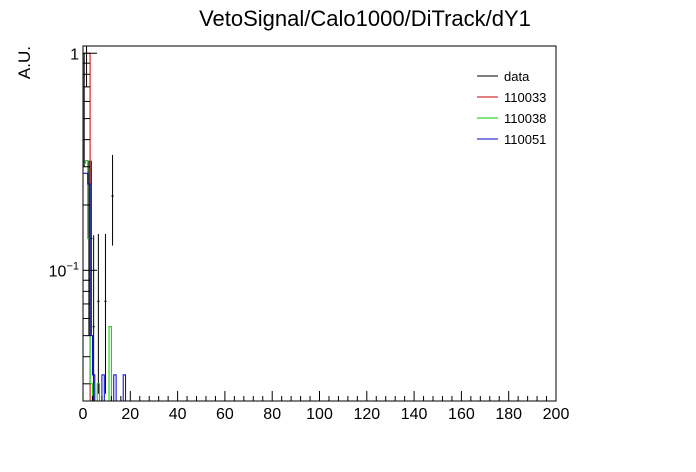 Image resolution: width=696 pixels, height=472 pixels. I want to click on legend-label: 110033, so click(525, 97).